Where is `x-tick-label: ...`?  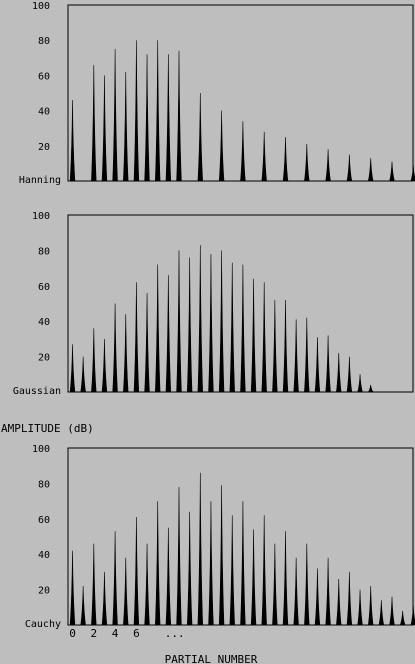
x-tick-label: ... is located at coordinates (175, 633).